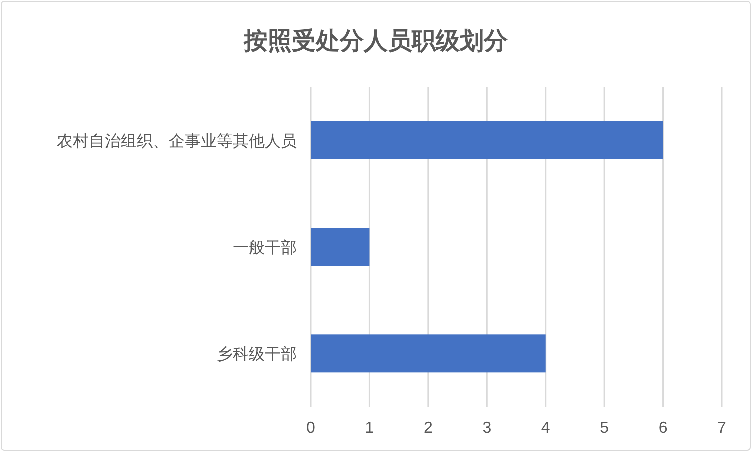 This screenshot has width=752, height=452. Describe the element at coordinates (177, 141) in the screenshot. I see `y-tick-label: 农村自治组织、企事业等其他人员` at that location.